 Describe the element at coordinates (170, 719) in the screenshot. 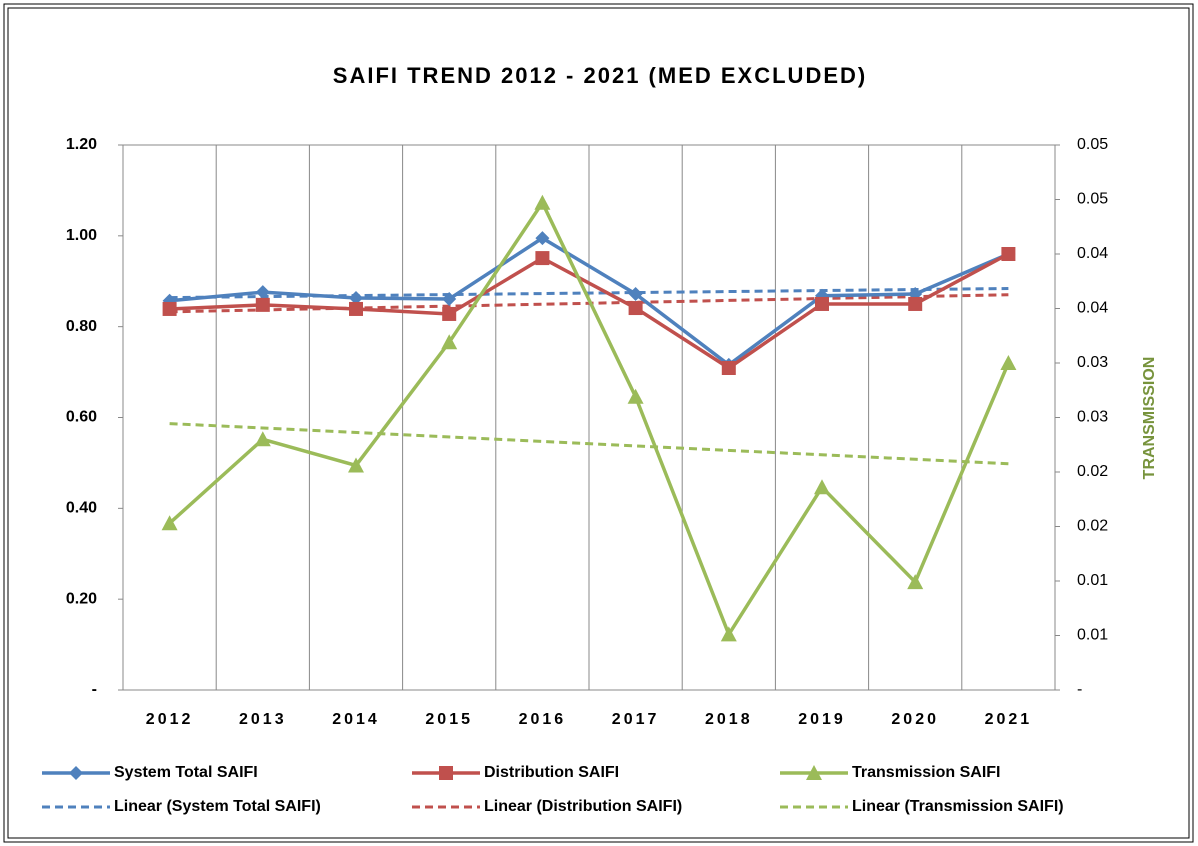

I see `x-tick-label: 2012` at that location.